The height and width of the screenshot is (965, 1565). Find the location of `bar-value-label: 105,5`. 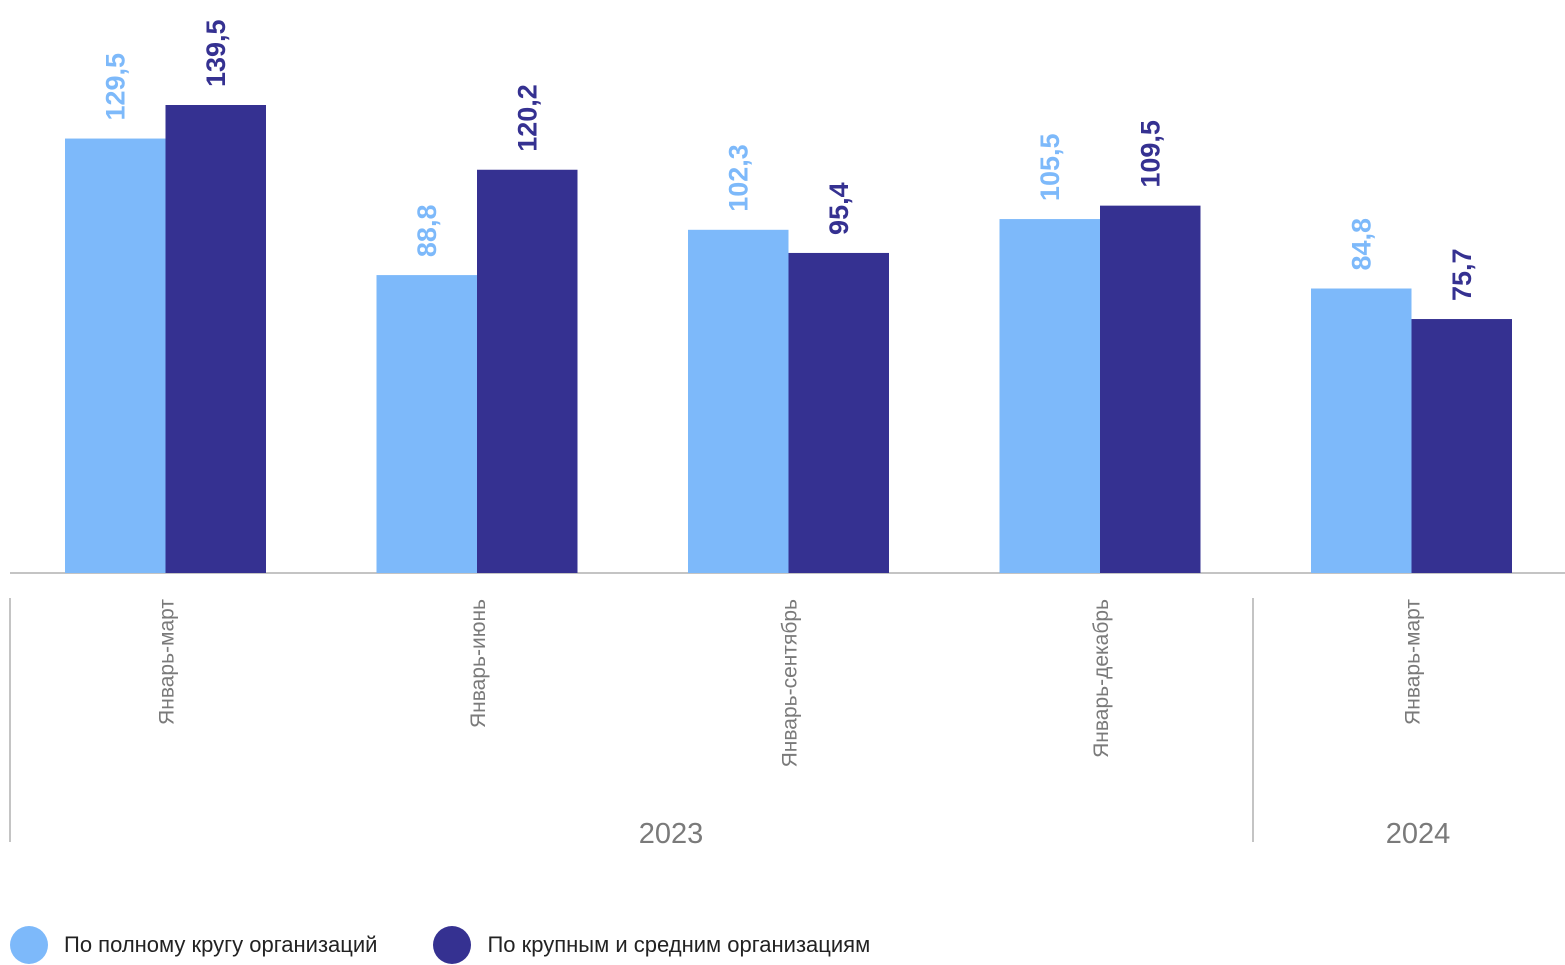

bar-value-label: 105,5 is located at coordinates (1050, 167).